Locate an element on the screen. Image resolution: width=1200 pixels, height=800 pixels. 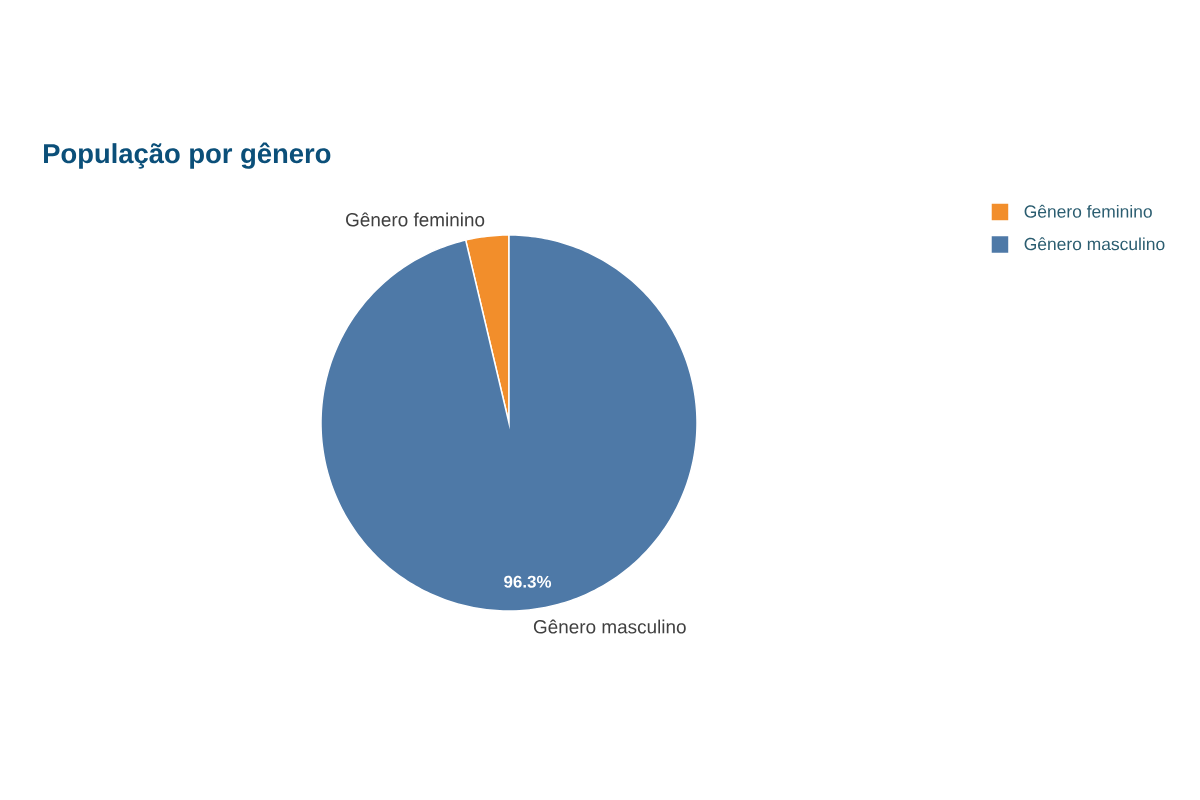
chart-title: População por gênero is located at coordinates (187, 155).